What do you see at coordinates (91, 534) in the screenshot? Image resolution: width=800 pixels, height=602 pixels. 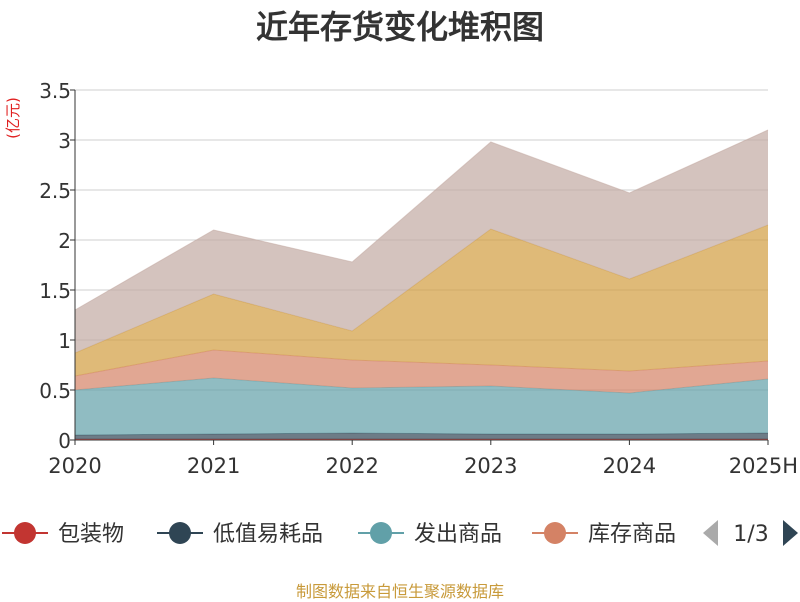 I see `legend-label-包装物: 包装物` at bounding box center [91, 534].